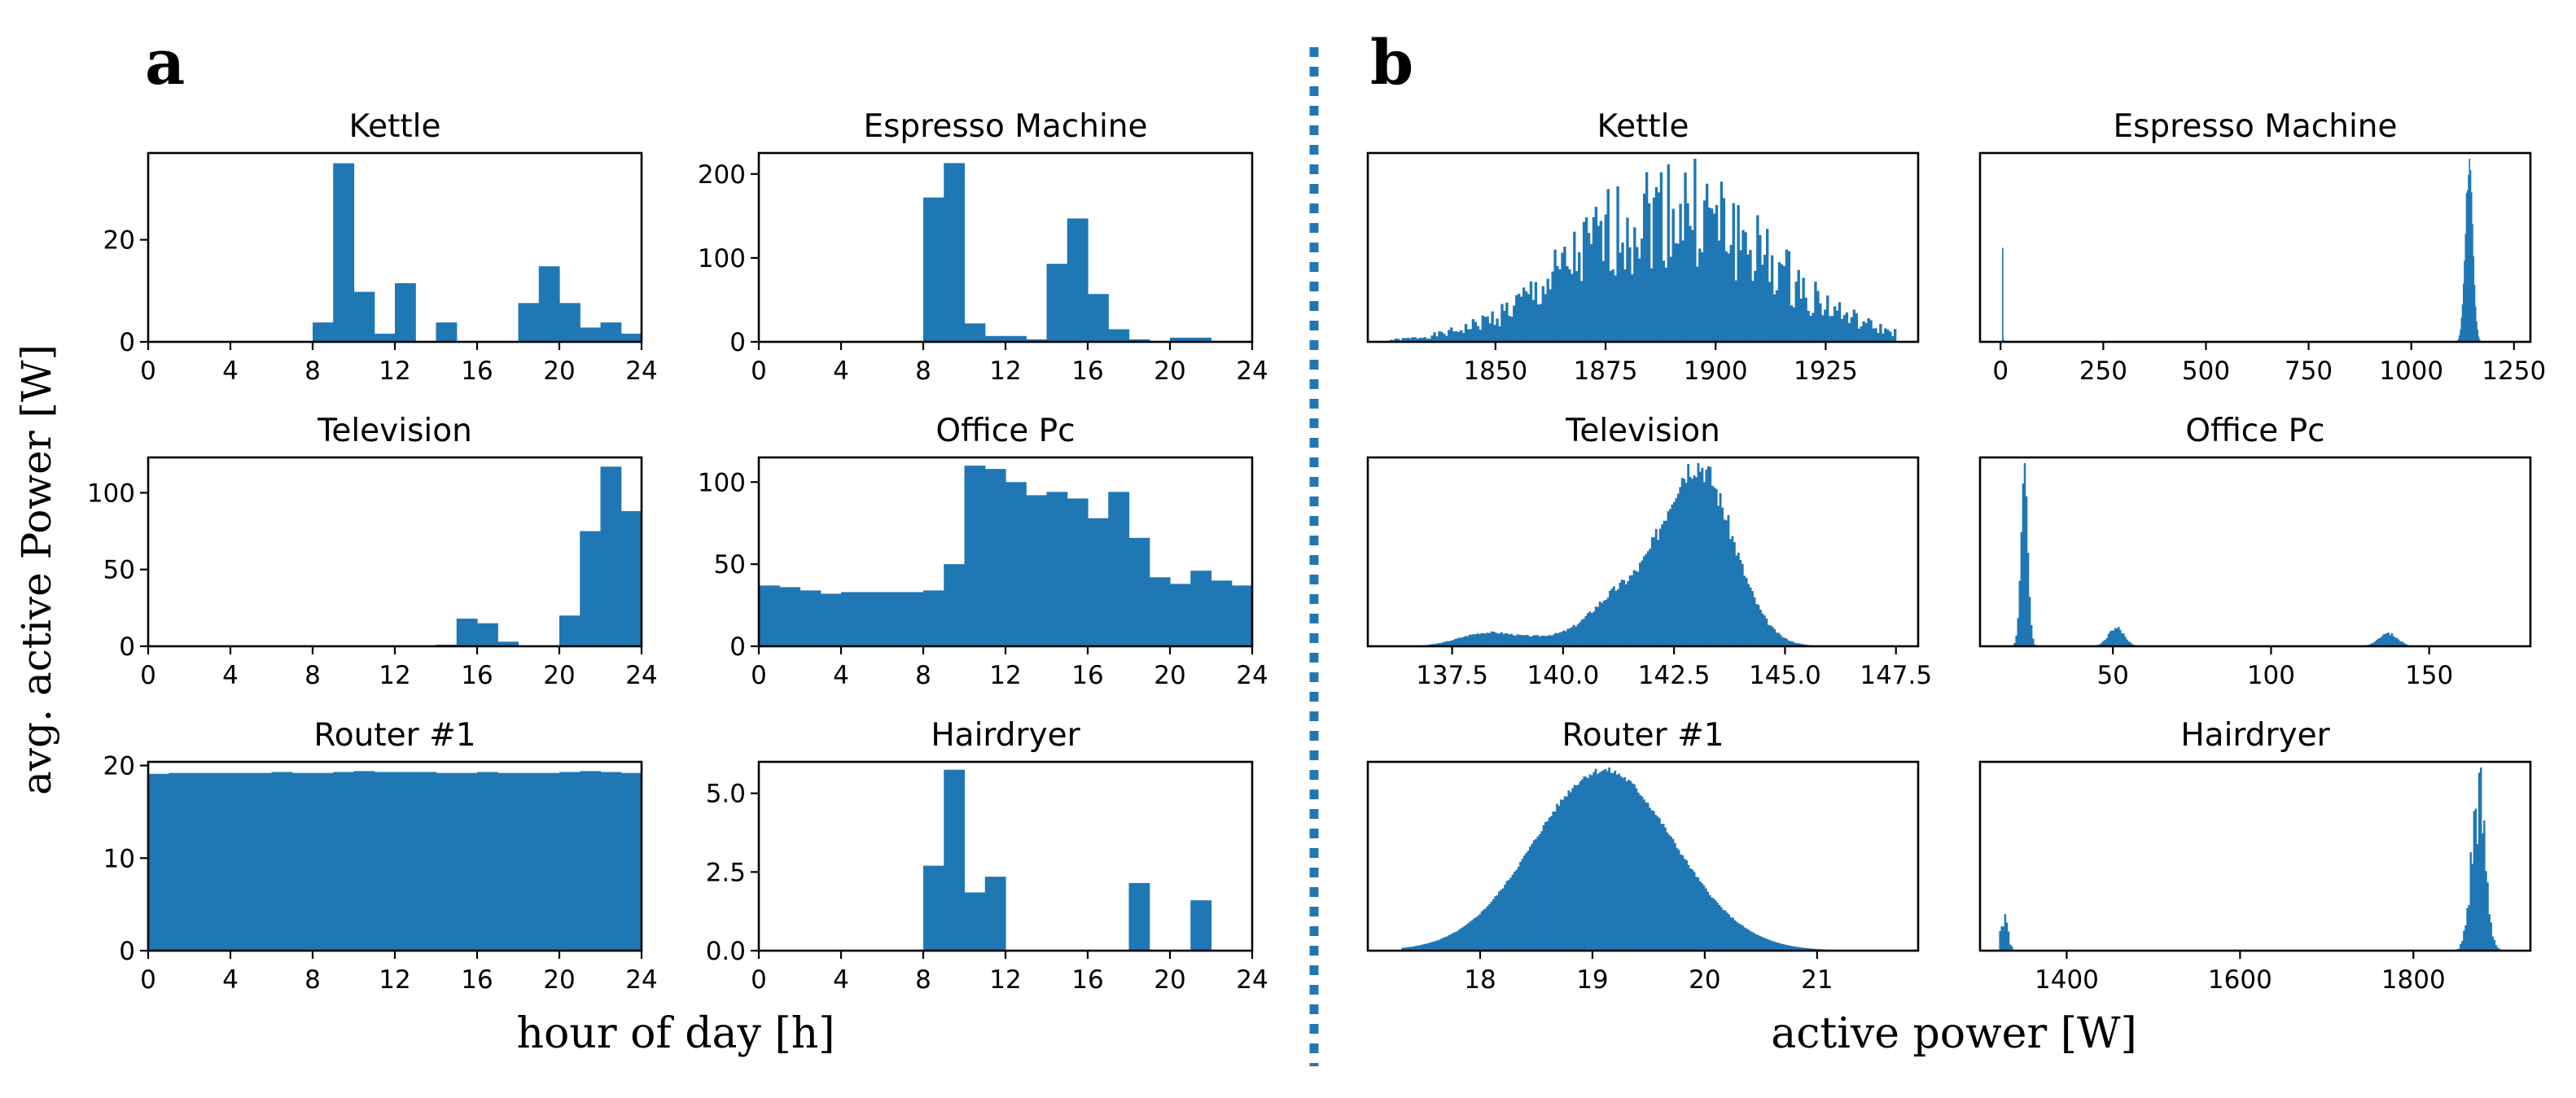 The image size is (2576, 1098). Describe the element at coordinates (1785, 675) in the screenshot. I see `xtick-label-b-television-3: 145.0` at that location.